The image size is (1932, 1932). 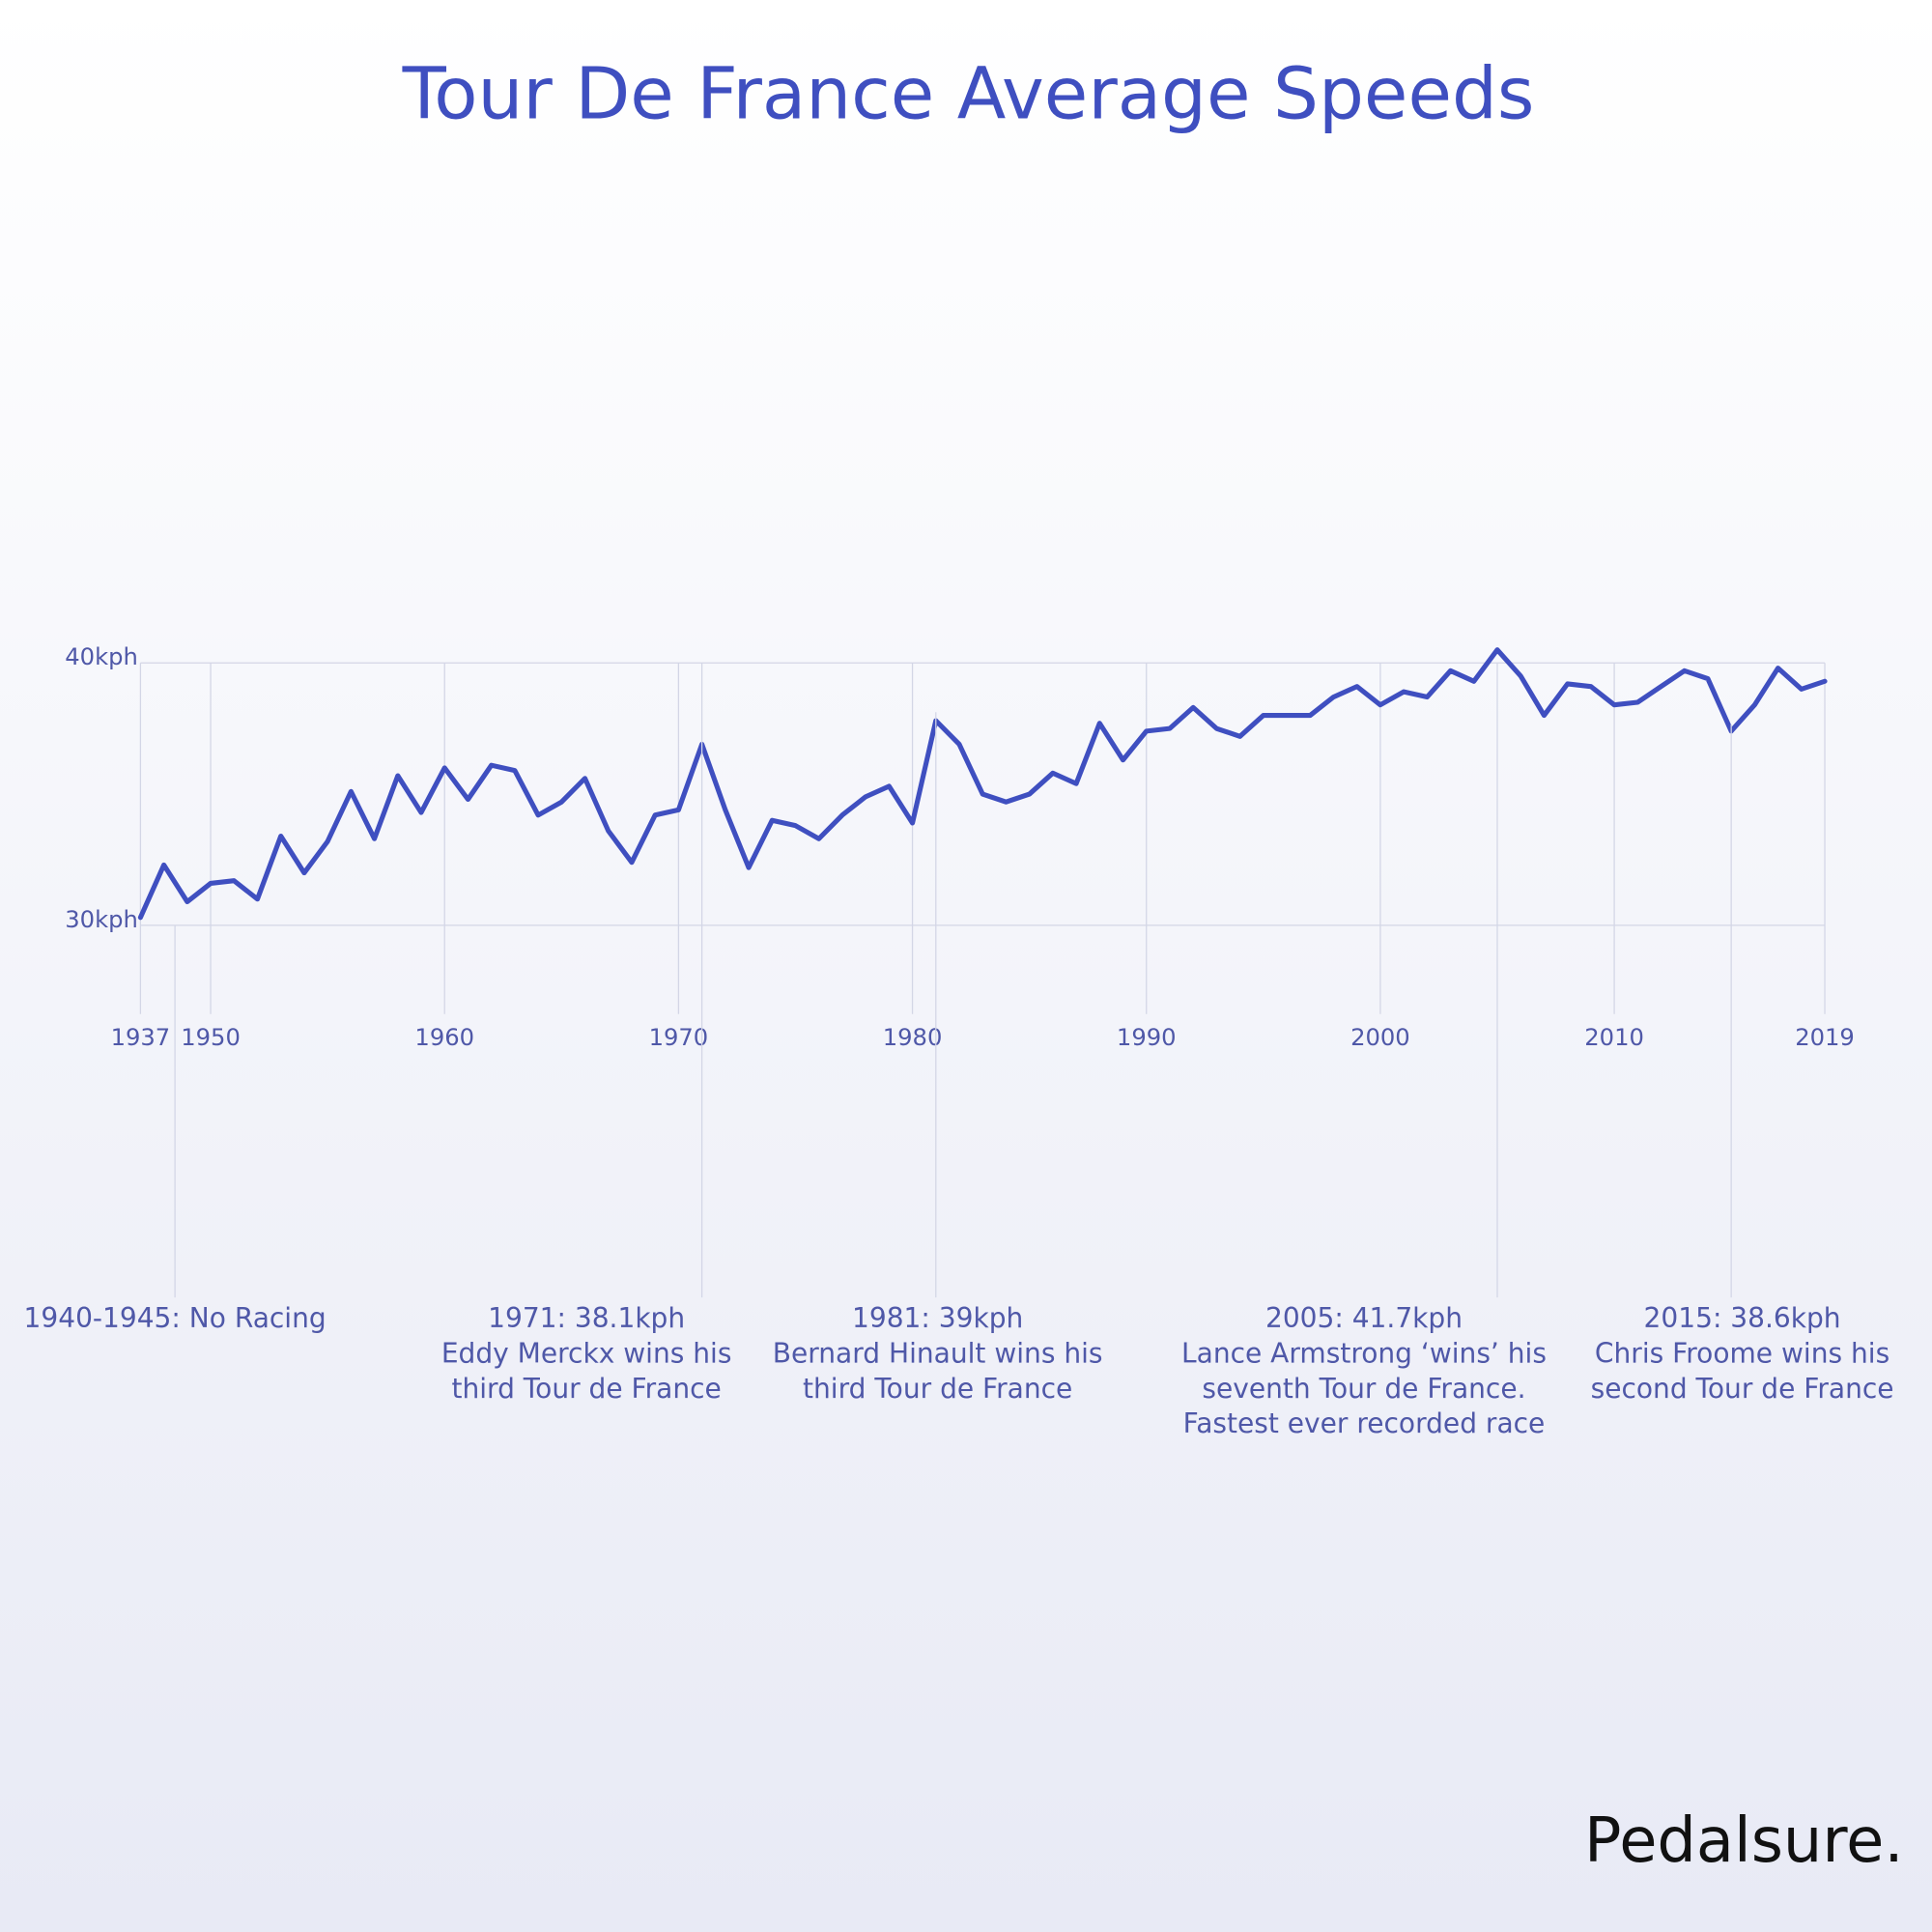 I want to click on x-tick-label: 1970, so click(x=679, y=1037).